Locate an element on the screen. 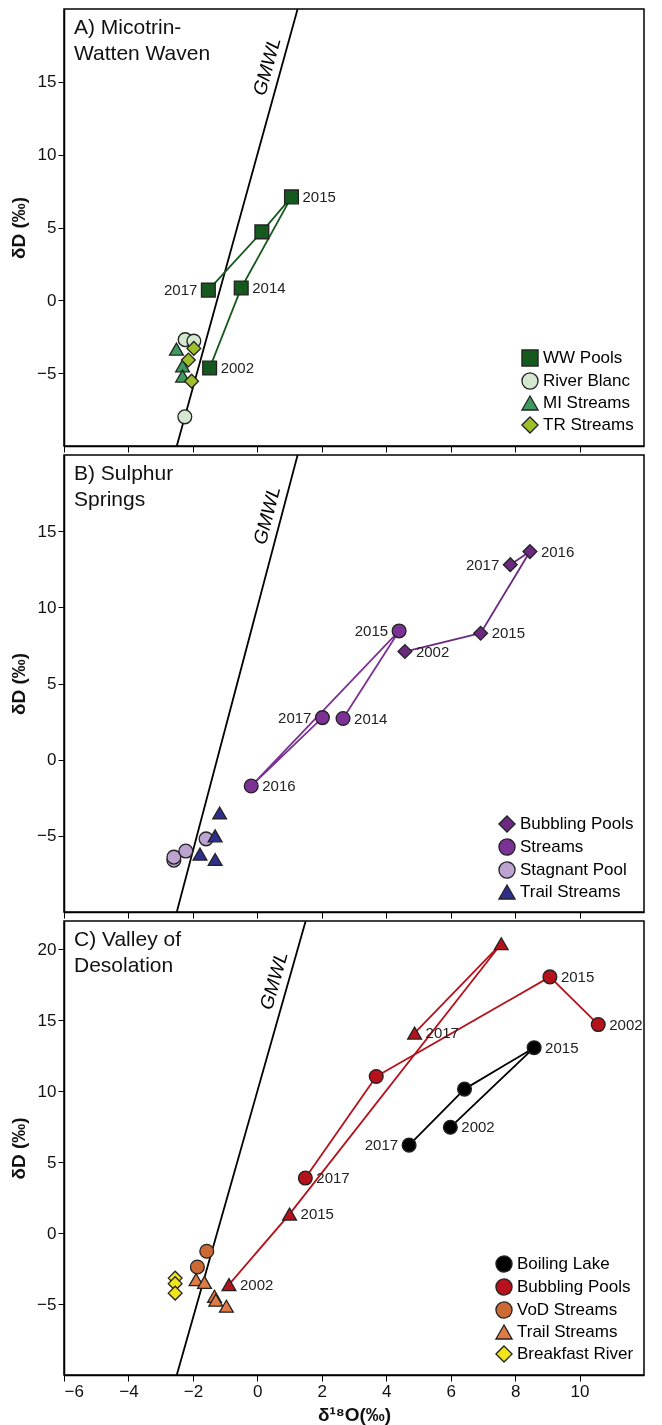 This screenshot has width=662, height=1425. y-tick-label: 20 is located at coordinates (47, 949).